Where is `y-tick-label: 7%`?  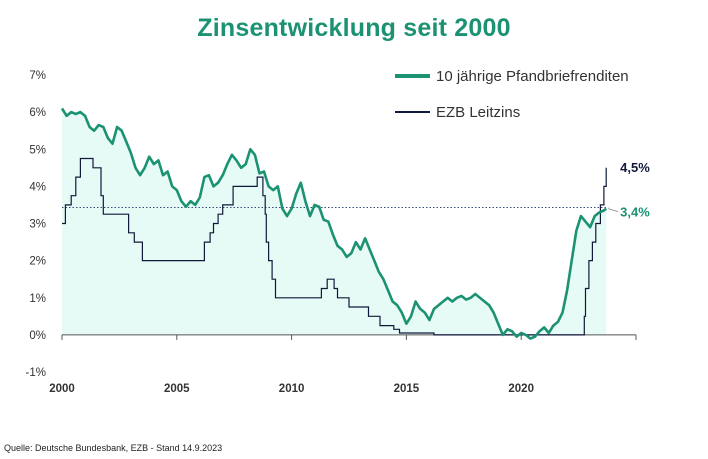
y-tick-label: 7% is located at coordinates (37, 76).